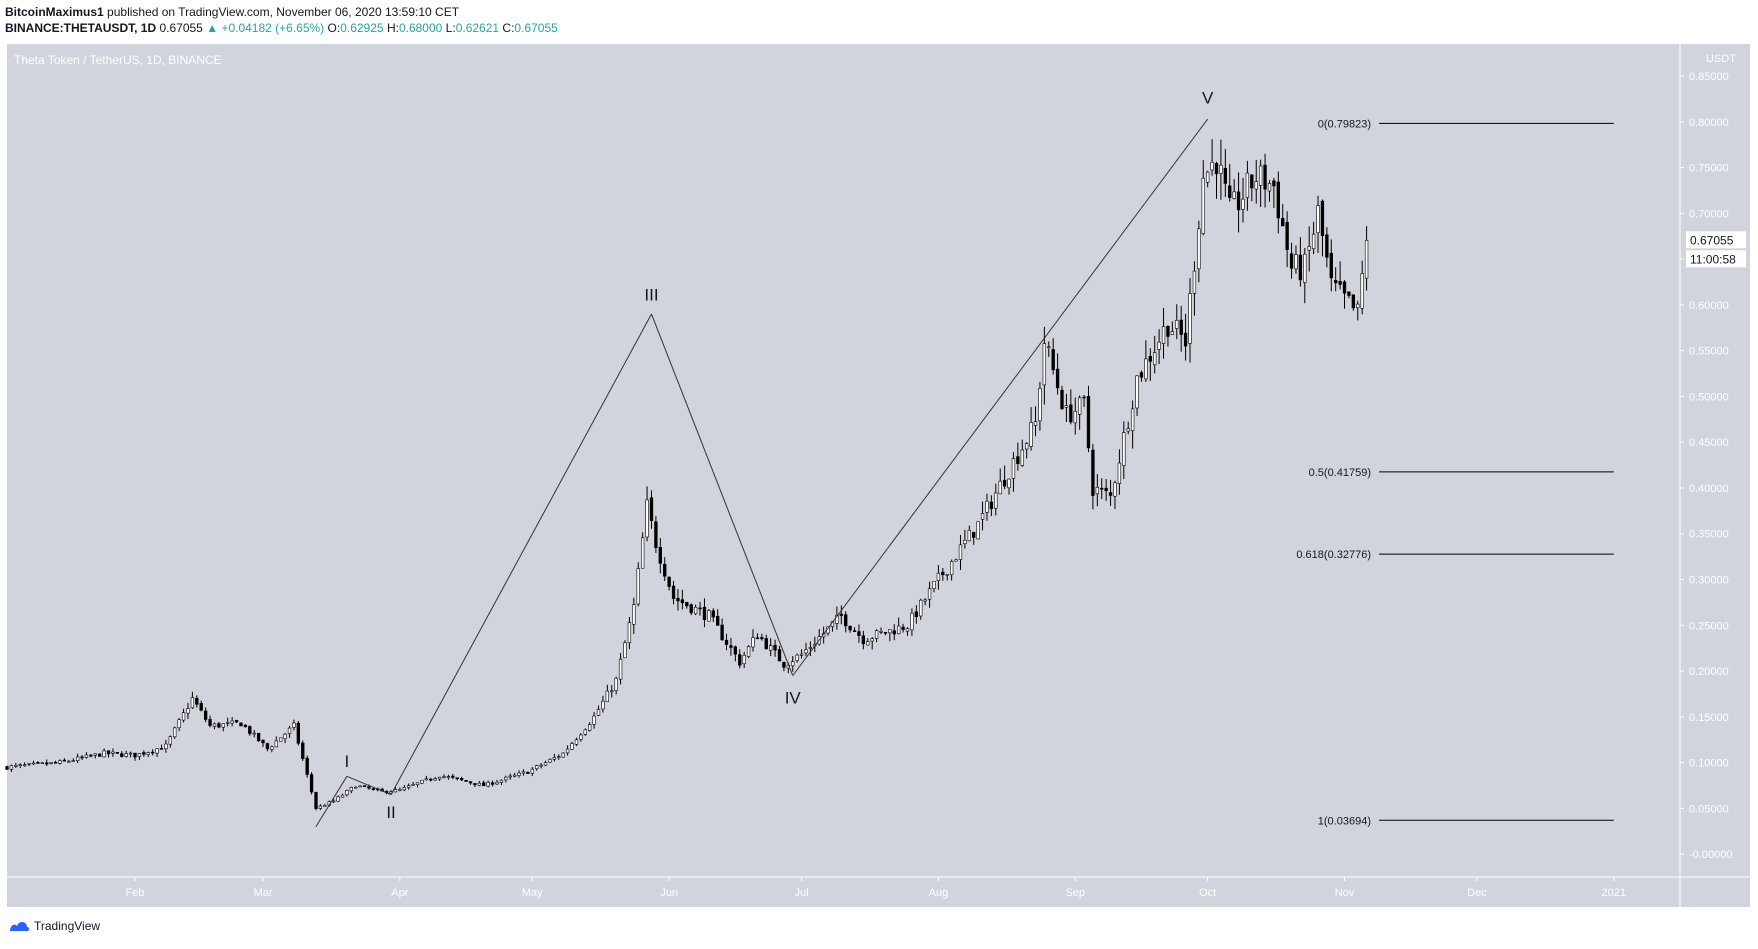 This screenshot has height=949, width=1758. What do you see at coordinates (420, 28) in the screenshot?
I see `high-value: 0.68000` at bounding box center [420, 28].